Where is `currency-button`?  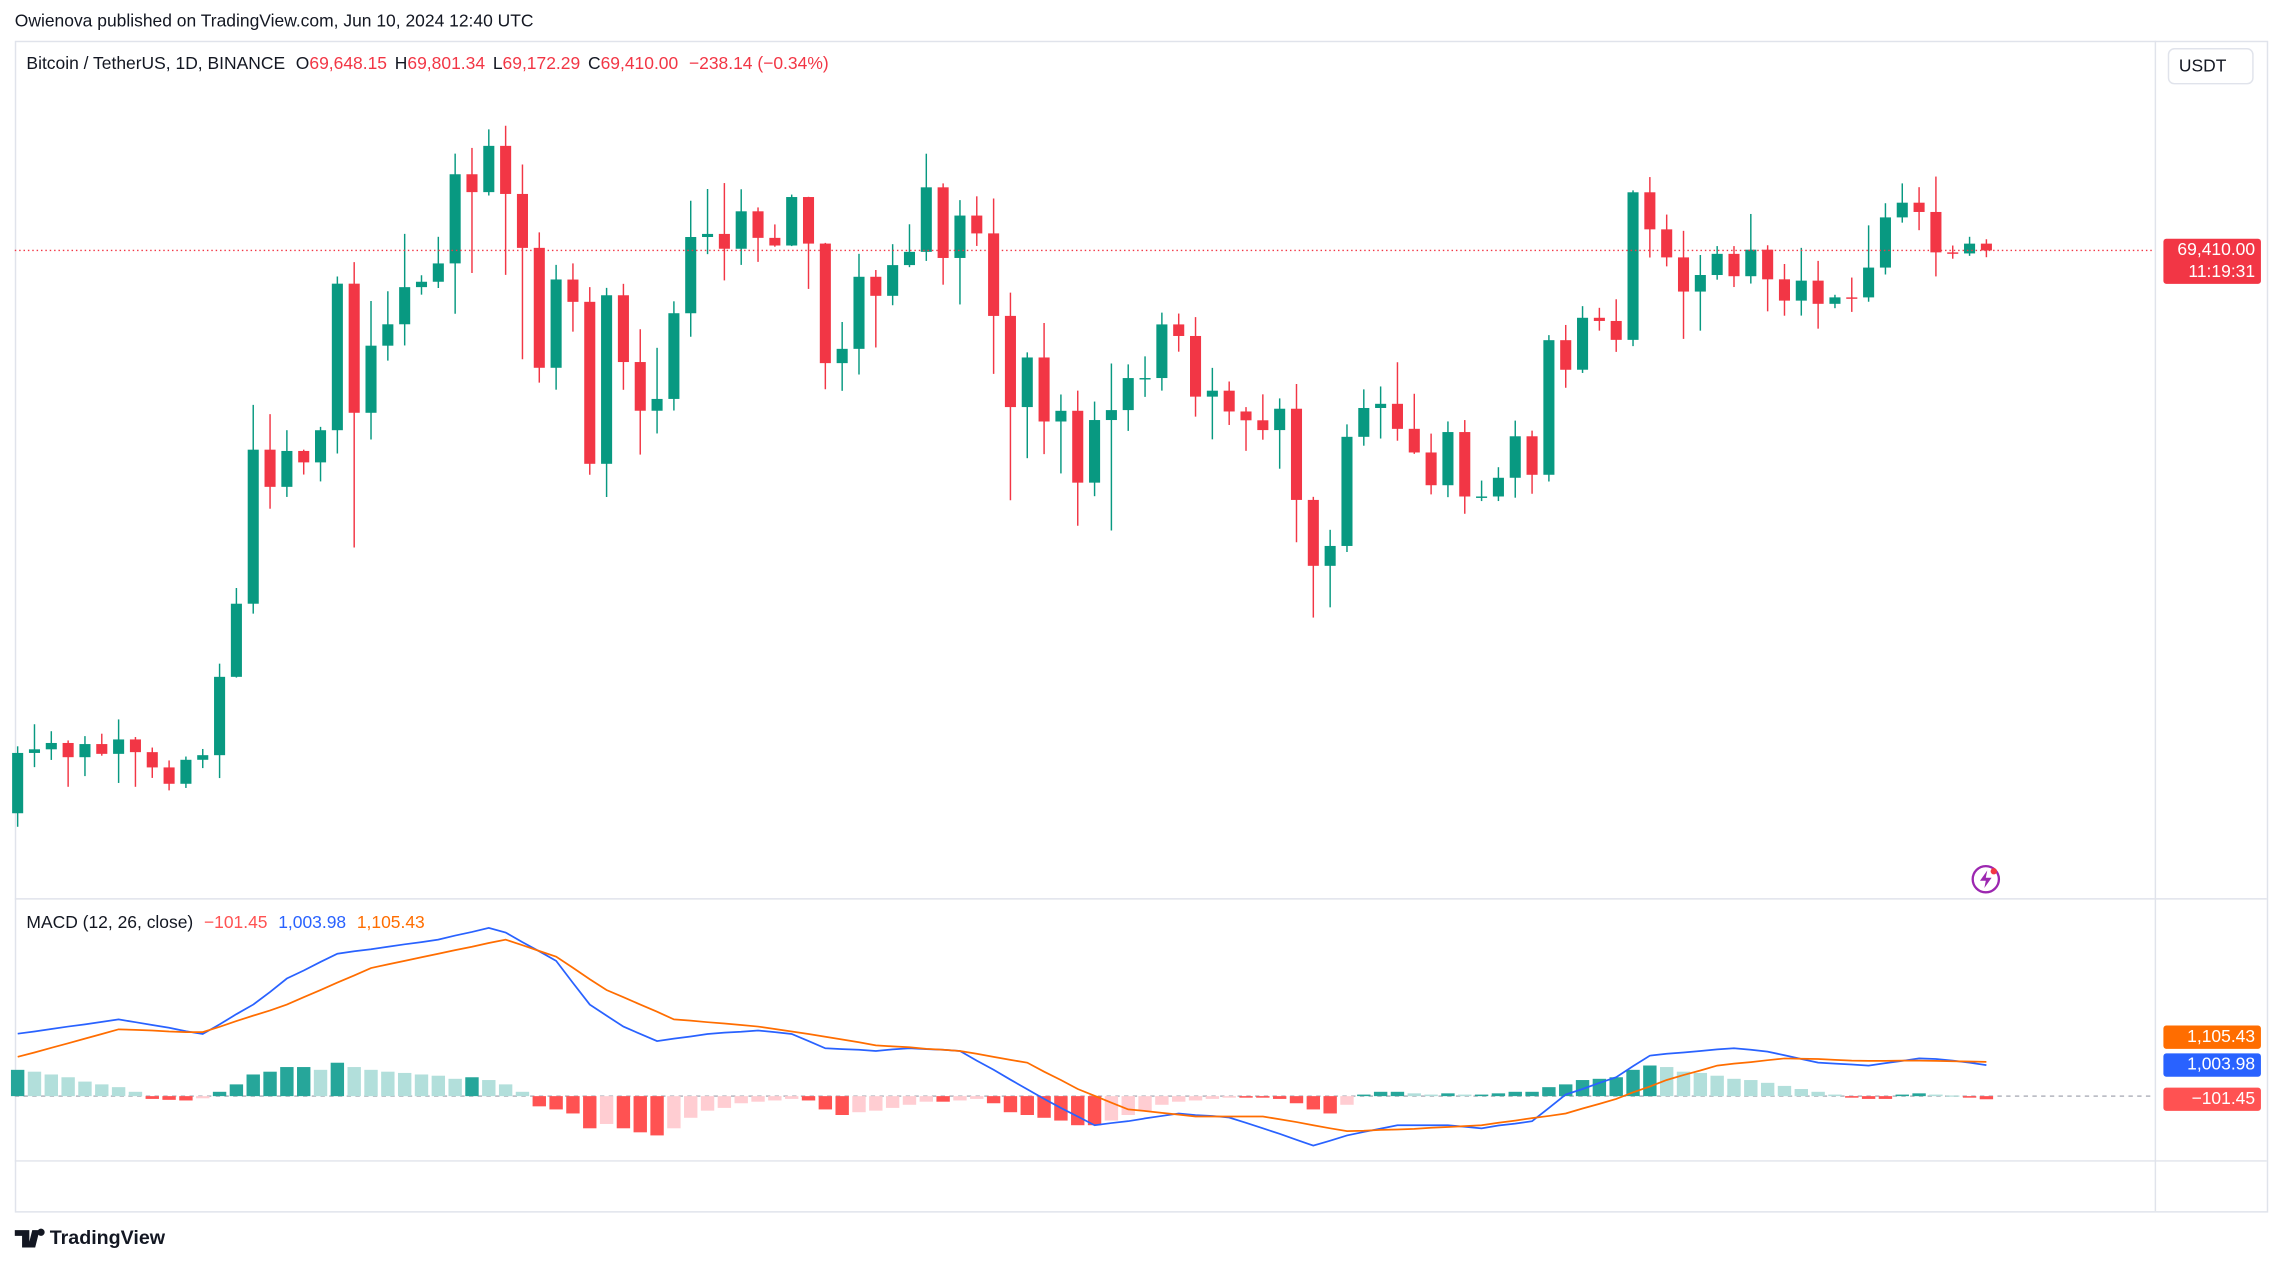 currency-button is located at coordinates (2210, 66).